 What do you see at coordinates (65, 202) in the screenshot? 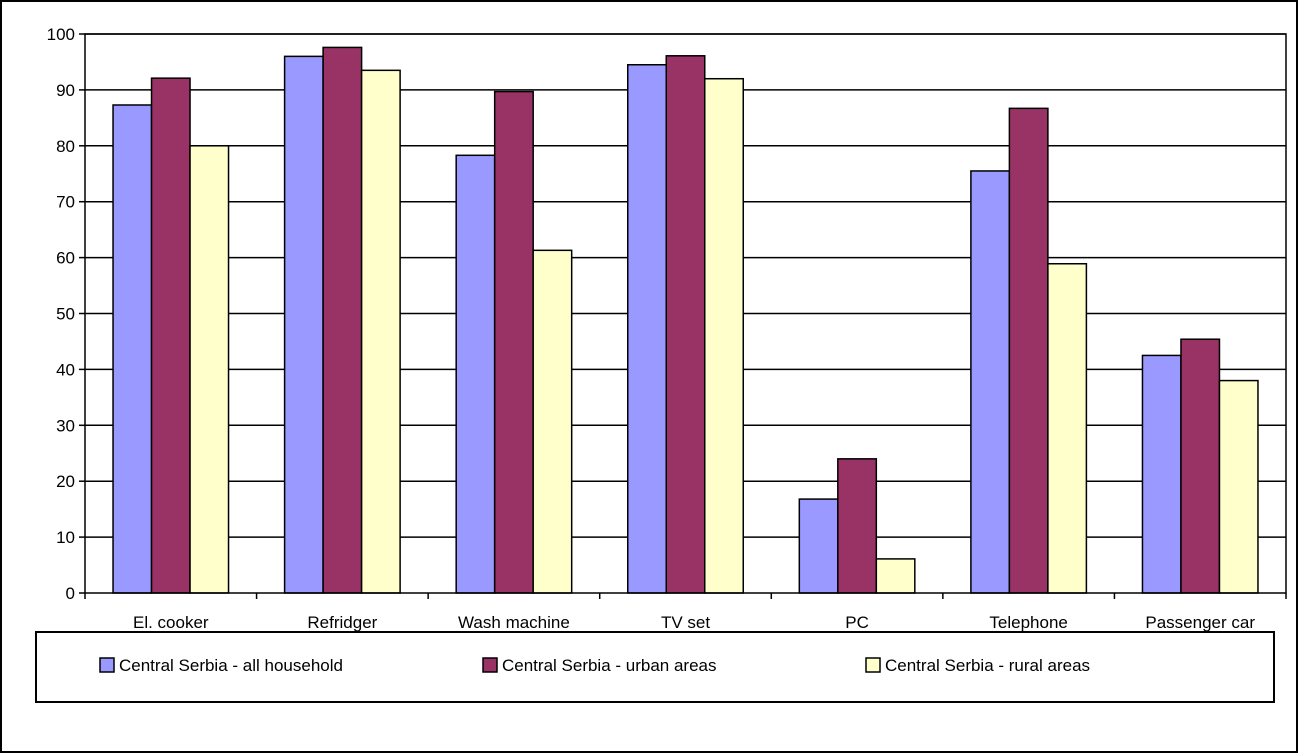
I see `y-tick-label: 70` at bounding box center [65, 202].